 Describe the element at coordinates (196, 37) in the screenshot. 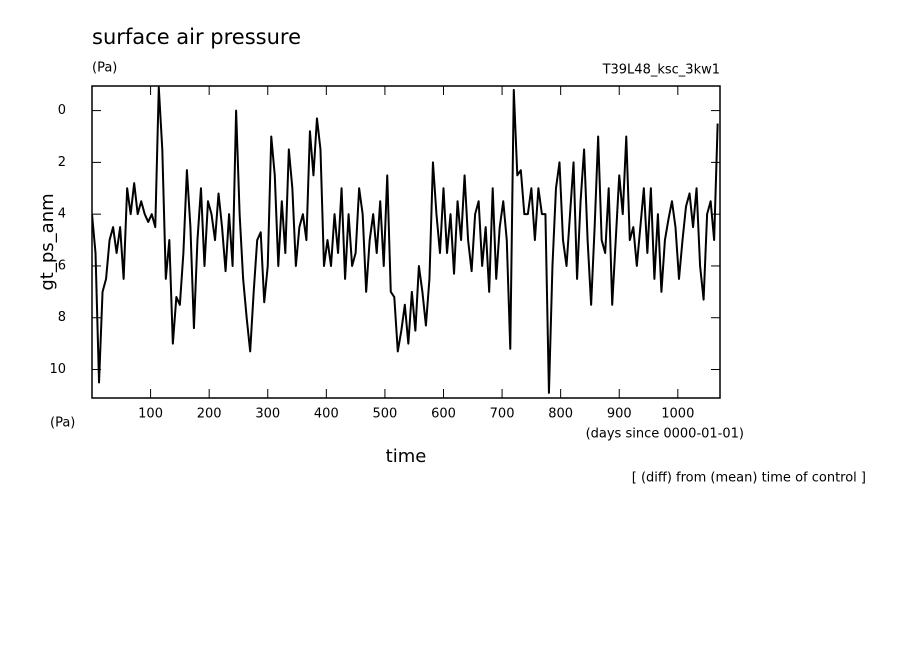

I see `chart-title: surface air pressure` at that location.